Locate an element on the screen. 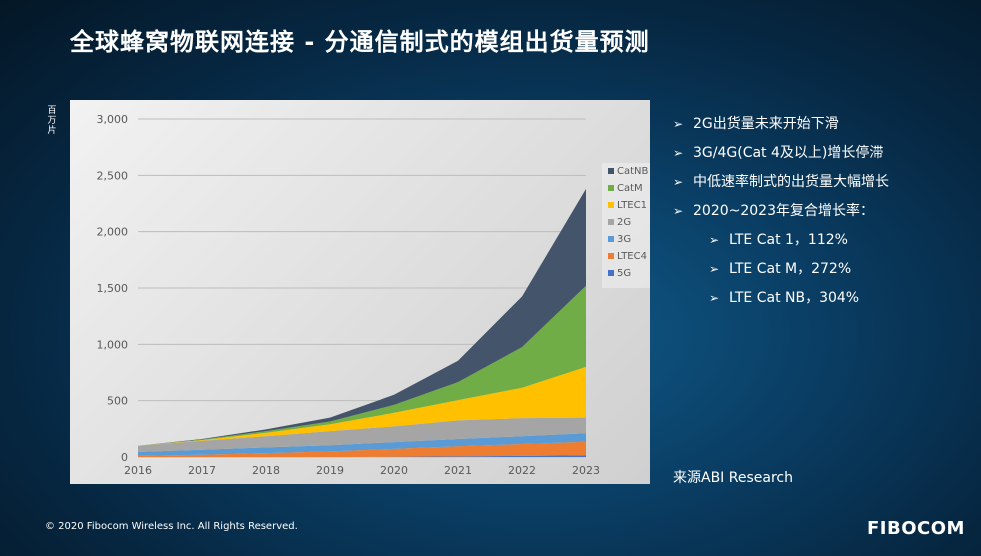 This screenshot has width=981, height=556. y-tick-label: 1,500 is located at coordinates (113, 288).